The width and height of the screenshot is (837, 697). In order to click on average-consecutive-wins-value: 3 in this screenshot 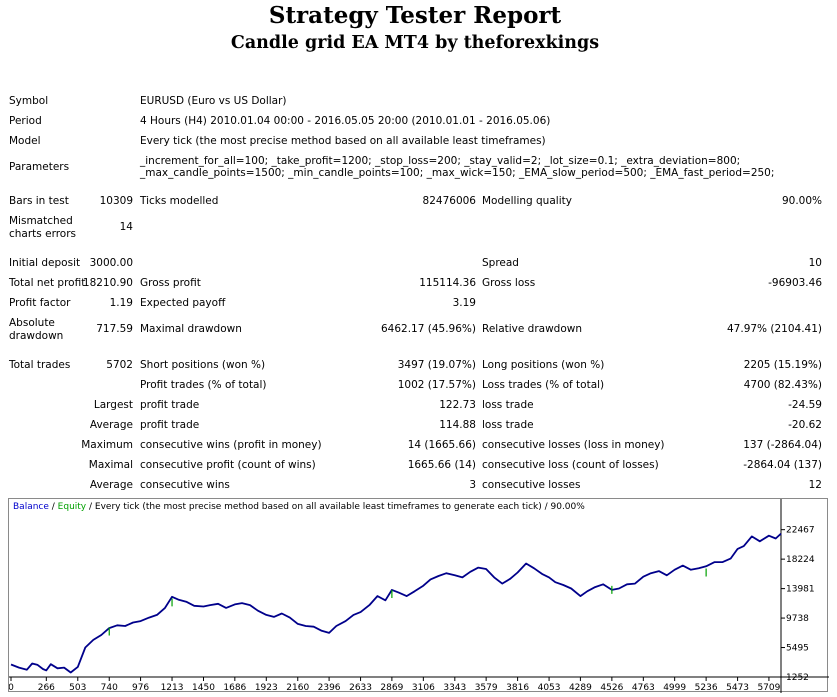, I will do `click(472, 485)`.